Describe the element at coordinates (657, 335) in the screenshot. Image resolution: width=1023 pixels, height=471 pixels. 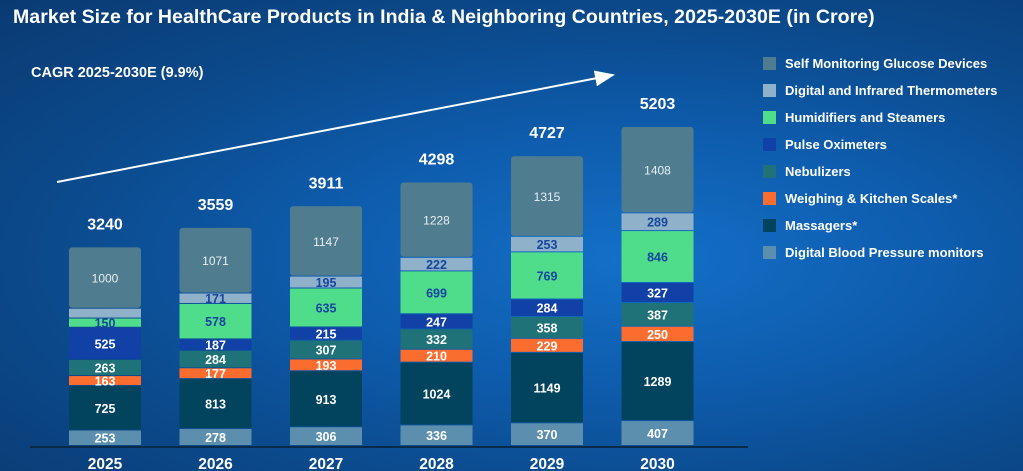
I see `data-label: 250` at that location.